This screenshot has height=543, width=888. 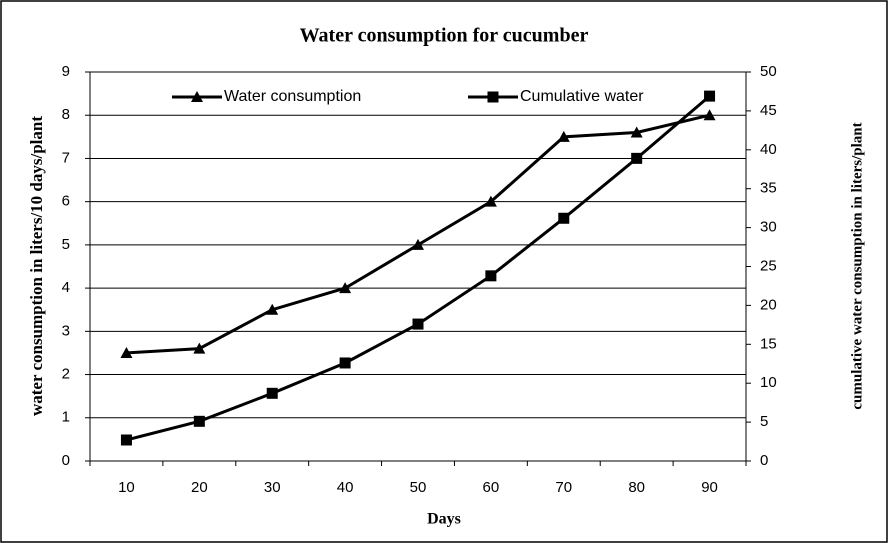 I want to click on x-tick-label: 30, so click(x=272, y=487).